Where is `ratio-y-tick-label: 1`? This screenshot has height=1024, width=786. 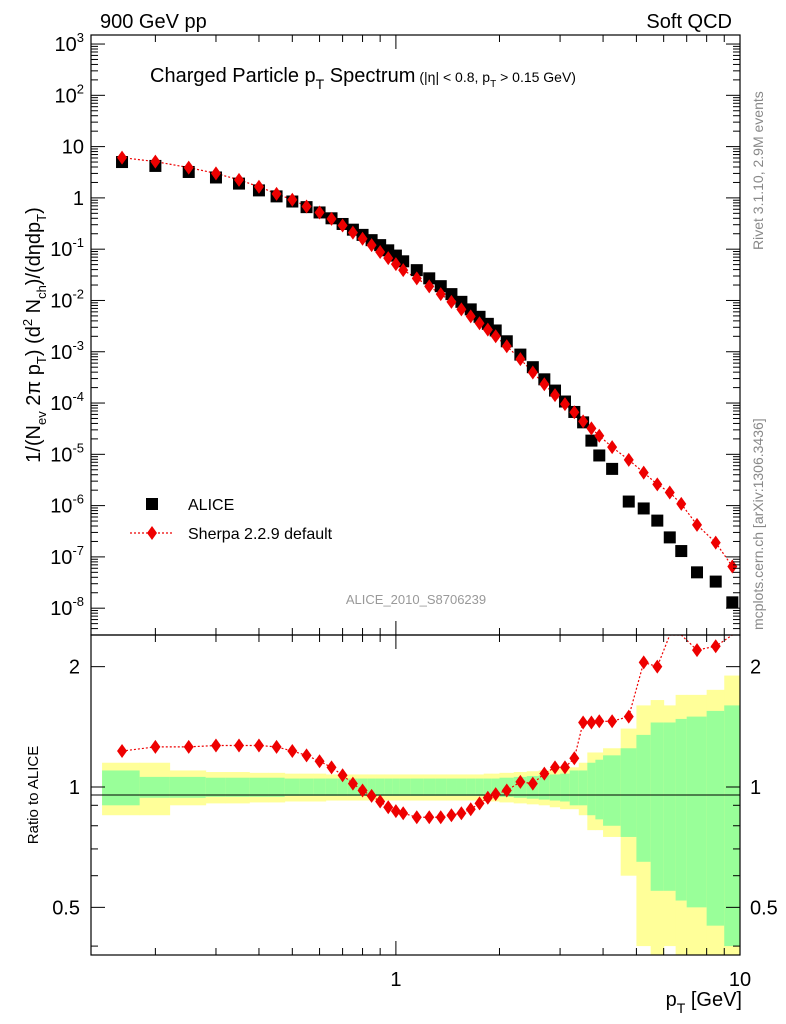
ratio-y-tick-label: 1 is located at coordinates (74, 788).